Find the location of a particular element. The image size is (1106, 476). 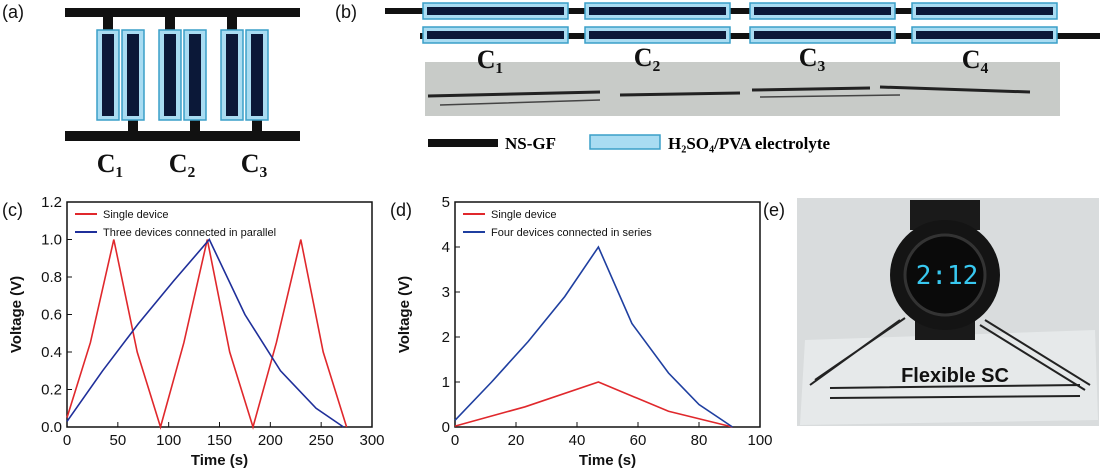

x-tick-label: 150 is located at coordinates (219, 440).